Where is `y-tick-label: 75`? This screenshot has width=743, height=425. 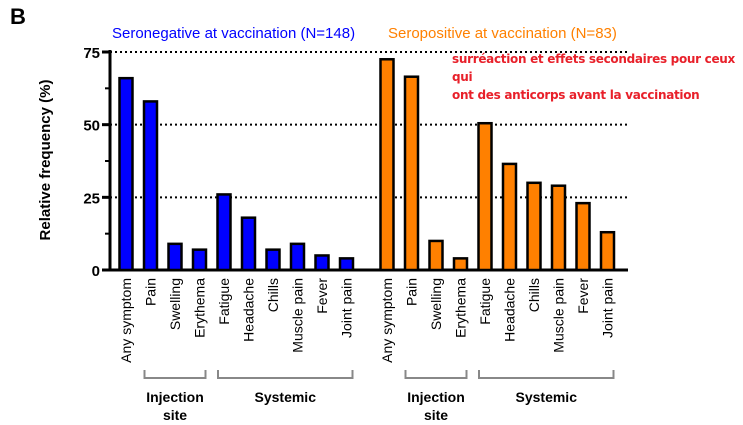
y-tick-label: 75 is located at coordinates (91, 53).